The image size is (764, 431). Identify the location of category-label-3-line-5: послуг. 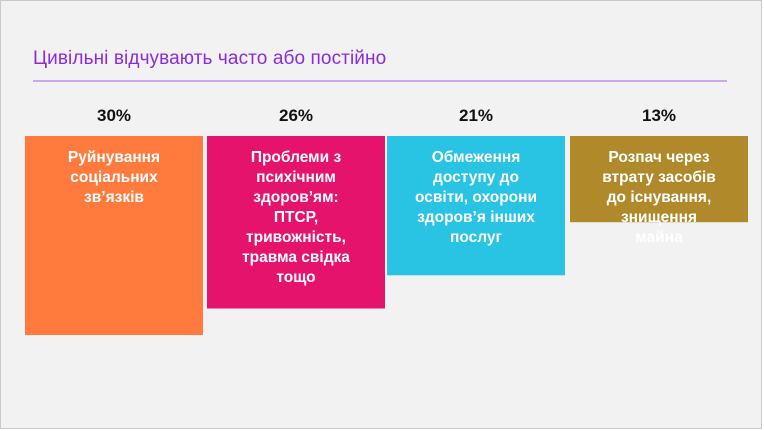
(476, 237).